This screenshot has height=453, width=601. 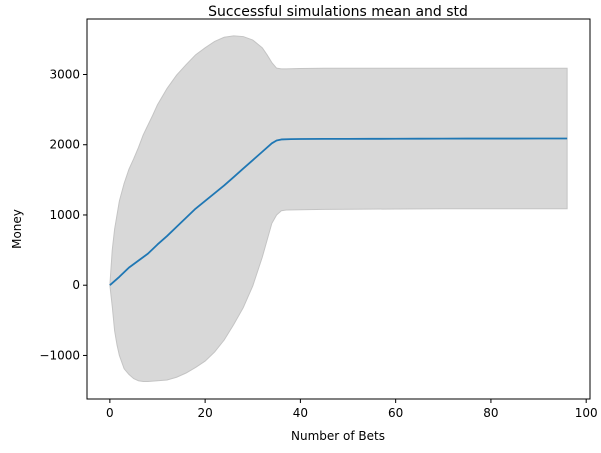 What do you see at coordinates (338, 12) in the screenshot?
I see `chart-title: Successful simulations mean and std` at bounding box center [338, 12].